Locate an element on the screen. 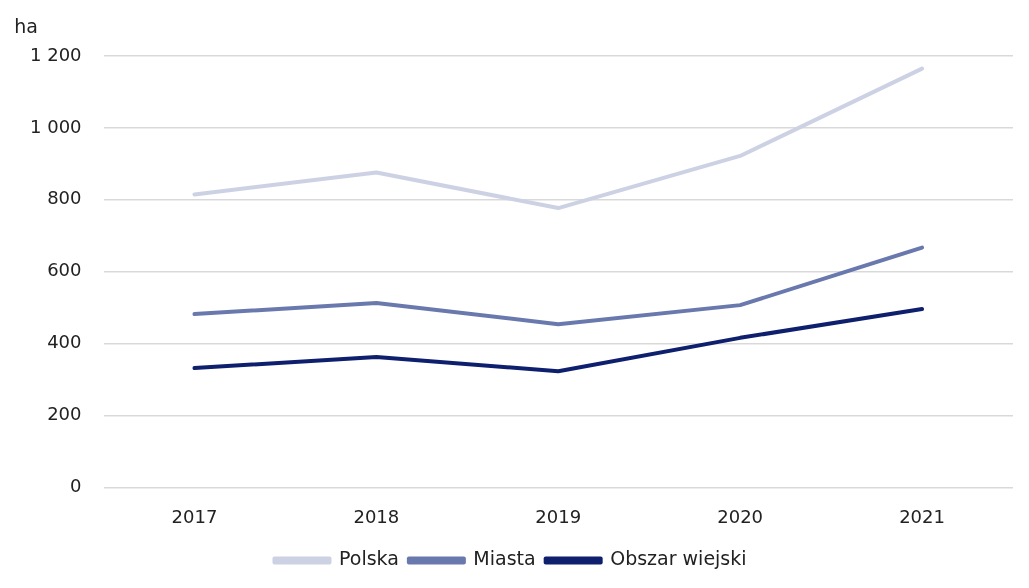 This screenshot has height=588, width=1029. y-axis-title: ha is located at coordinates (26, 25).